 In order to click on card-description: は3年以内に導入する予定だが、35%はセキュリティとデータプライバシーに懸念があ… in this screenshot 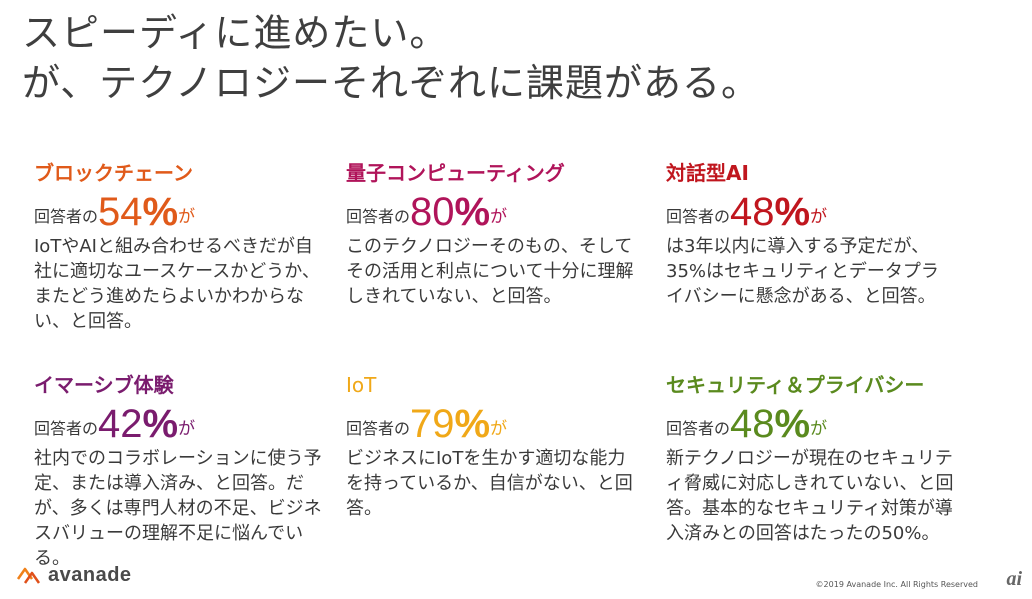, I will do `click(802, 271)`.